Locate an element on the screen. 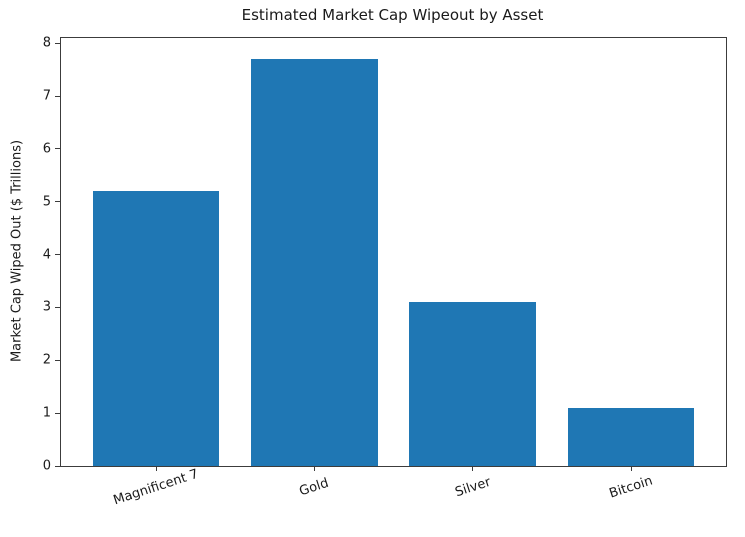  bar-silver is located at coordinates (472, 384).